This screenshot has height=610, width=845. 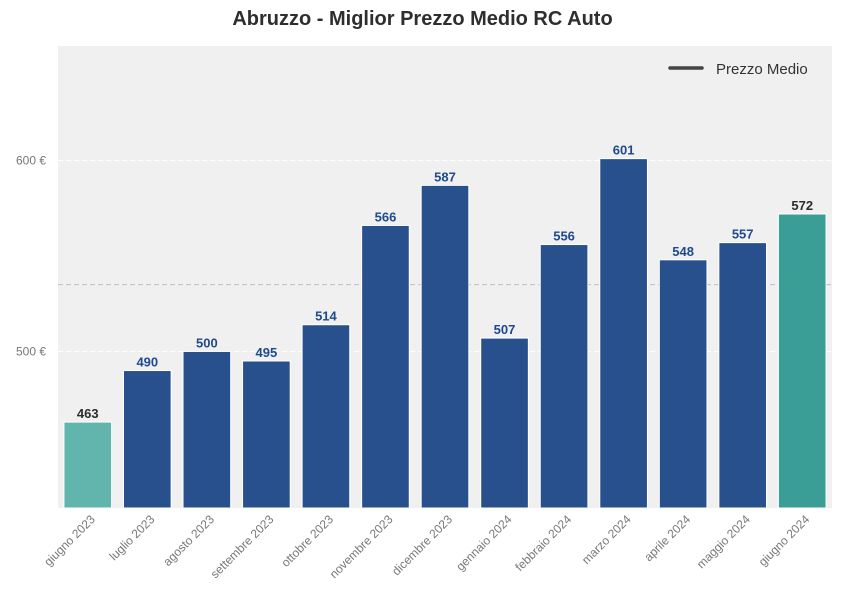 I want to click on bar-value-label: 601, so click(x=624, y=150).